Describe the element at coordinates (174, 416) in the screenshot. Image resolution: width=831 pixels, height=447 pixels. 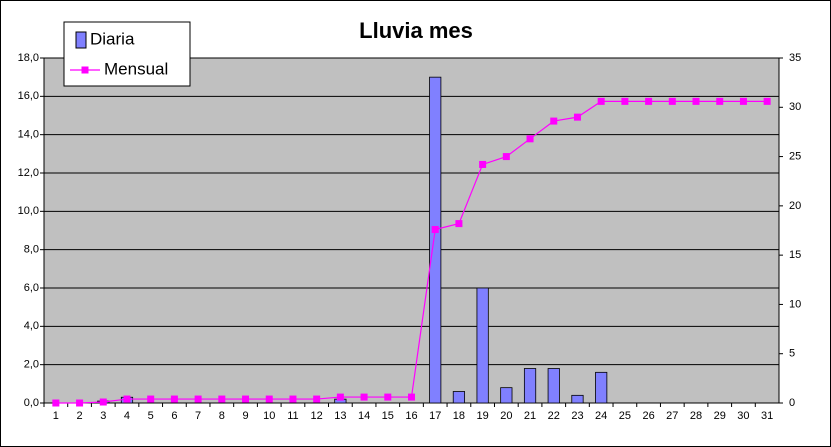
I see `x-tick-label: 6` at that location.